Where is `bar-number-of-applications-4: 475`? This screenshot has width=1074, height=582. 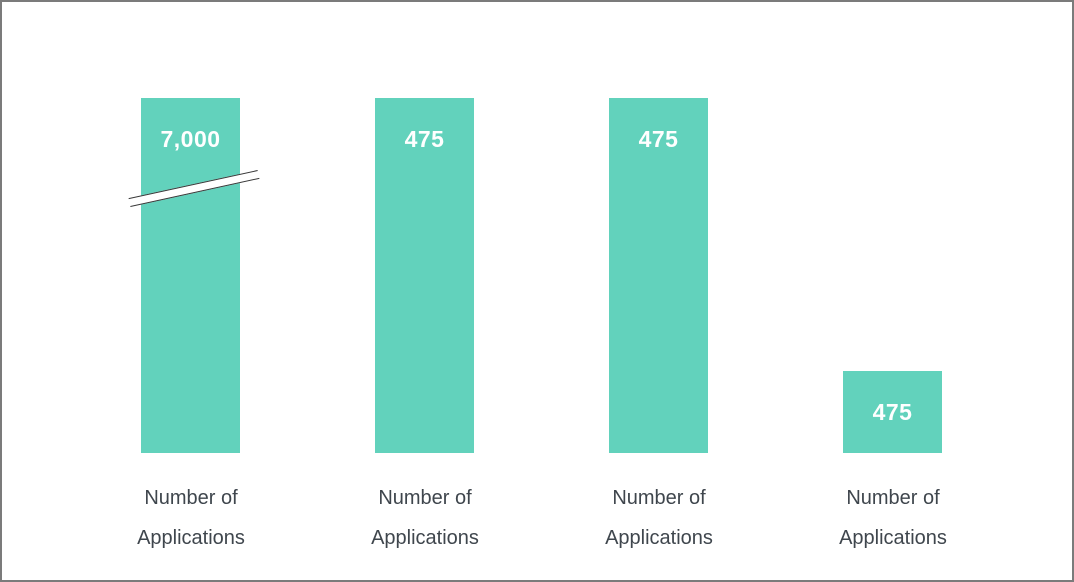 bar-number-of-applications-4: 475 is located at coordinates (892, 412).